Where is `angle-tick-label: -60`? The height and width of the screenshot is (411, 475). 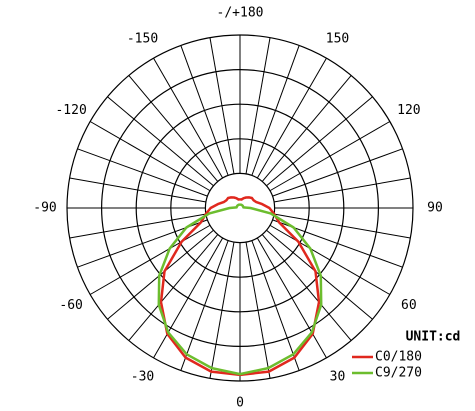 angle-tick-label: -60 is located at coordinates (70, 305).